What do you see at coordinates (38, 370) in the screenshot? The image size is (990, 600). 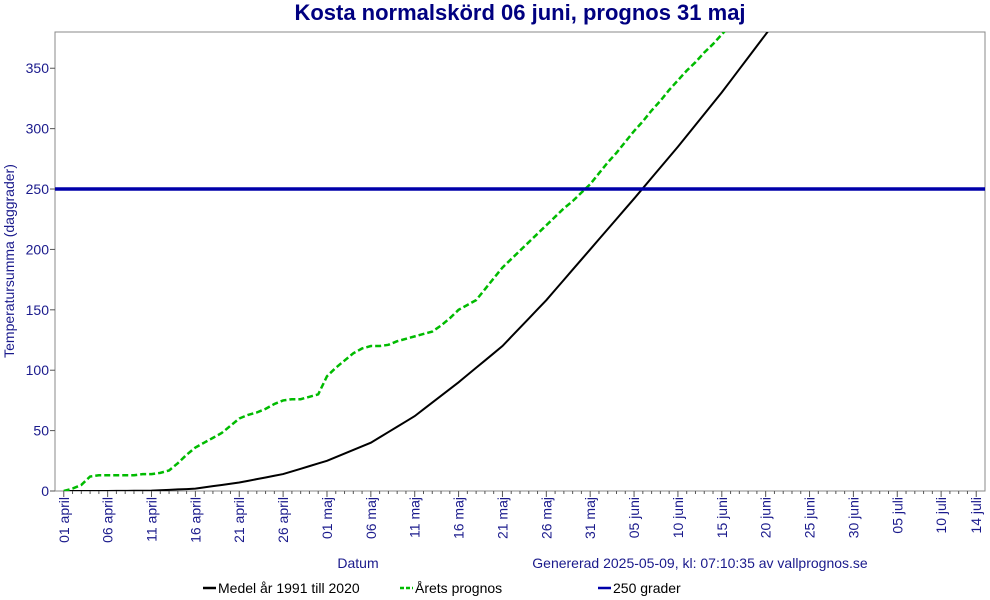 I see `y-tick-label: 100` at bounding box center [38, 370].